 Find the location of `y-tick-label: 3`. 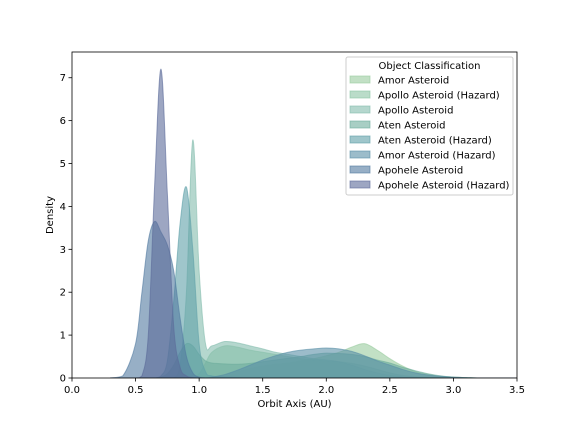

y-tick-label: 3 is located at coordinates (63, 250).